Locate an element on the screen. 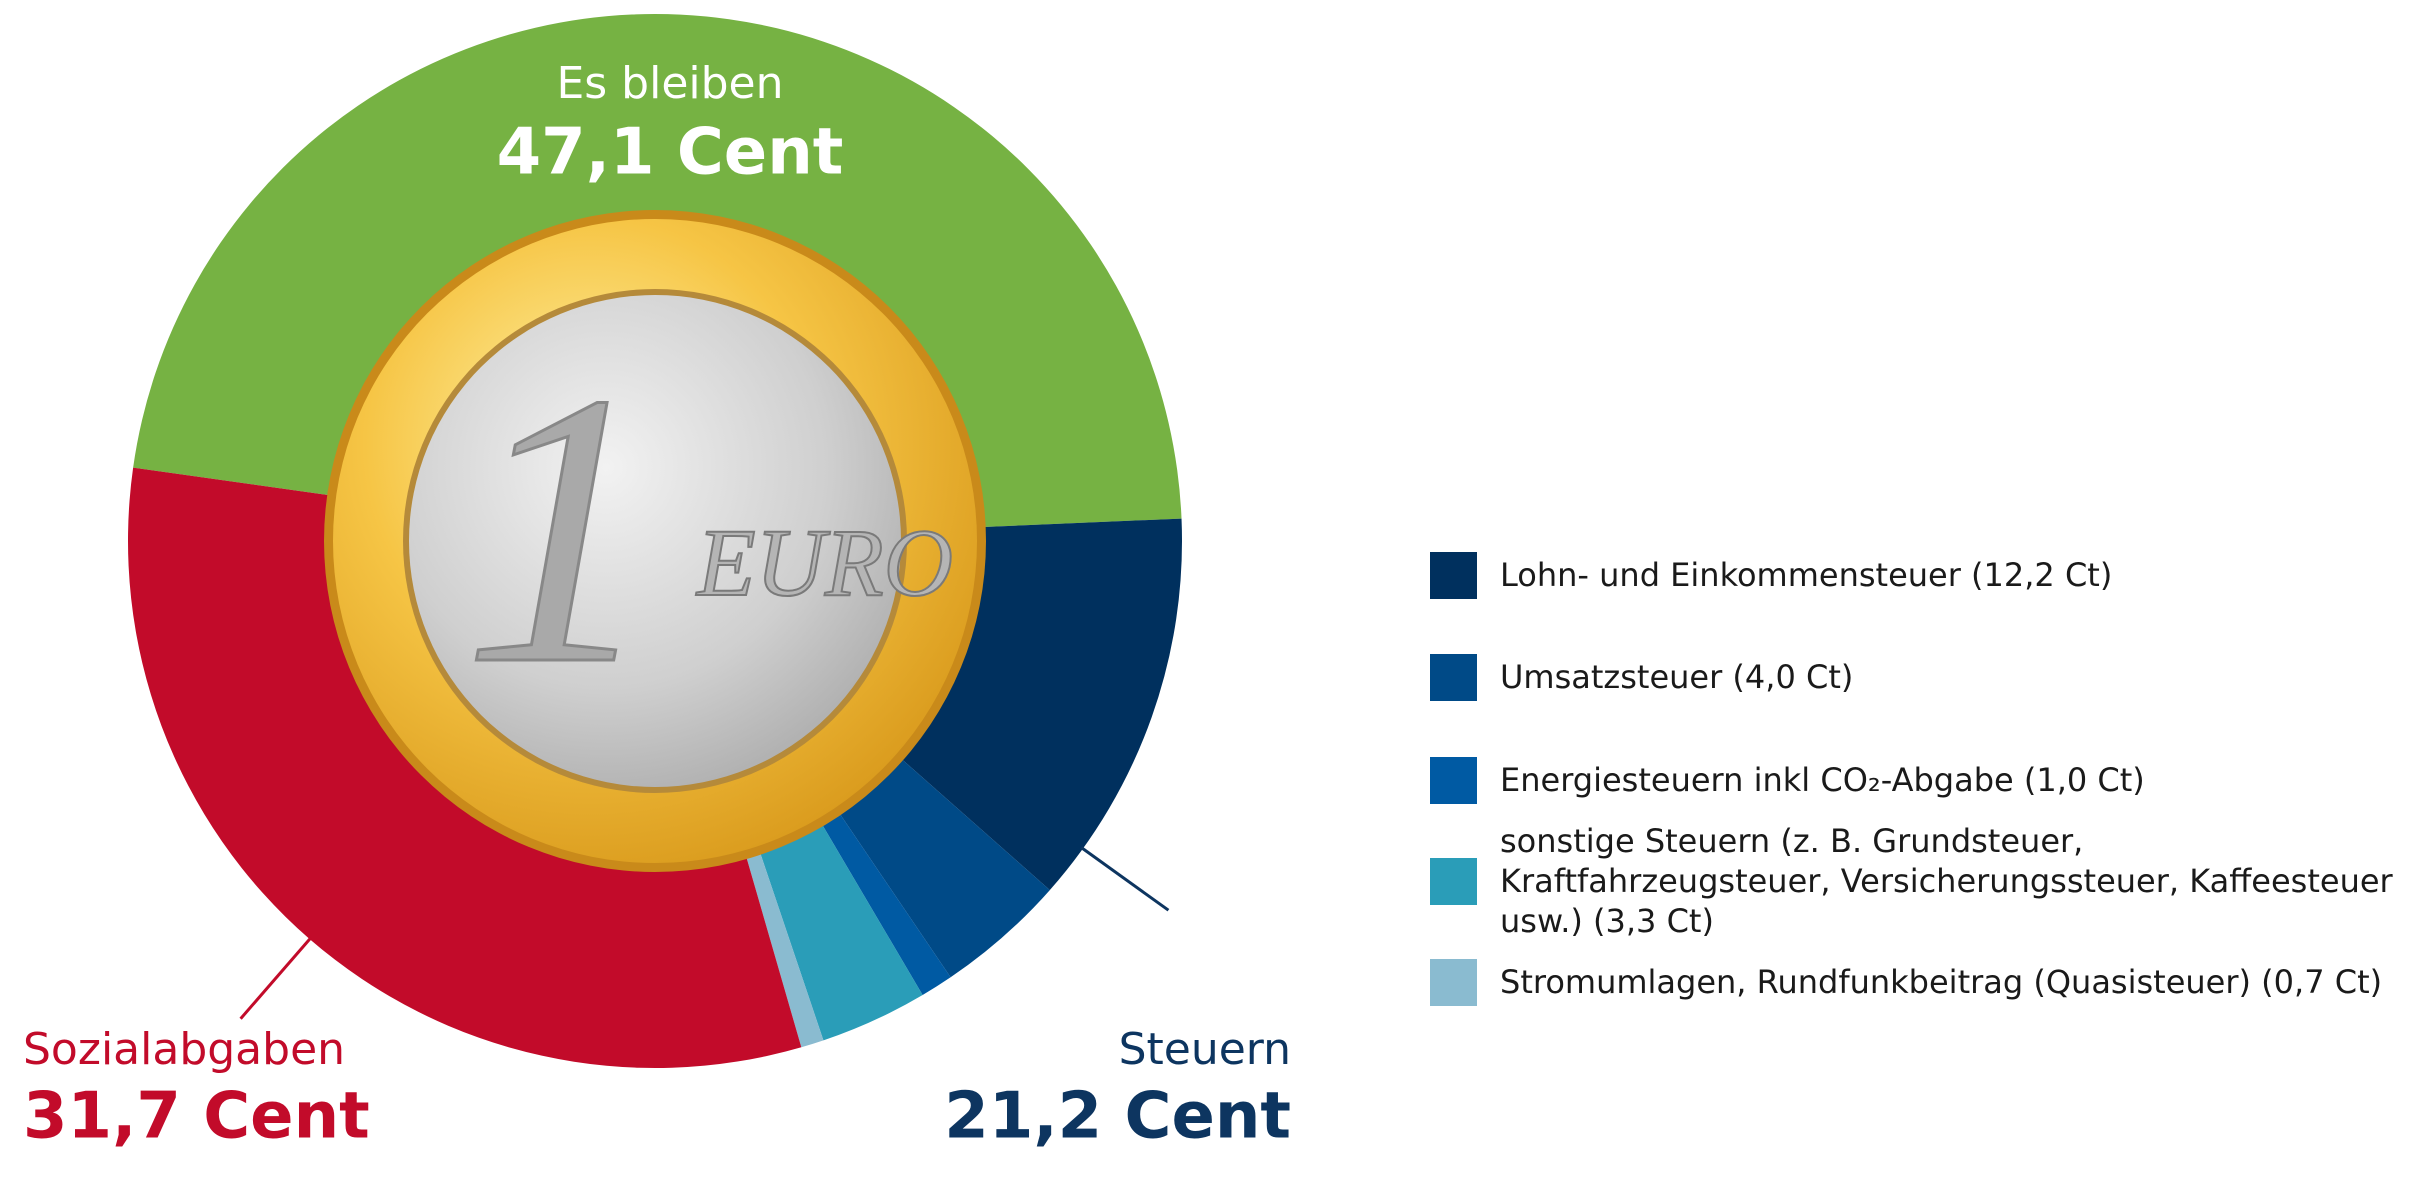 The image size is (2432, 1200). legend-item: Lohn- und Einkommensteuer (12,2 Ct) is located at coordinates (1925, 575).